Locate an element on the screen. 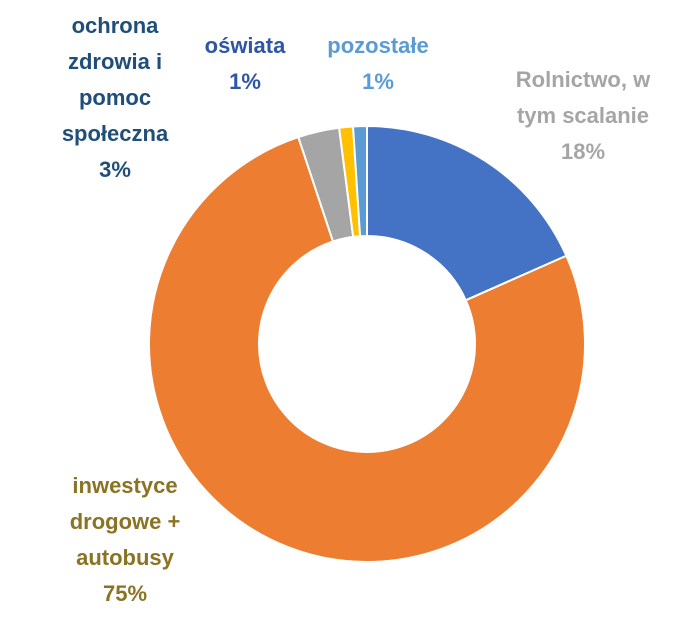 Image resolution: width=680 pixels, height=618 pixels. data-label: Rolnictwo, w tym scalanie 18% is located at coordinates (583, 116).